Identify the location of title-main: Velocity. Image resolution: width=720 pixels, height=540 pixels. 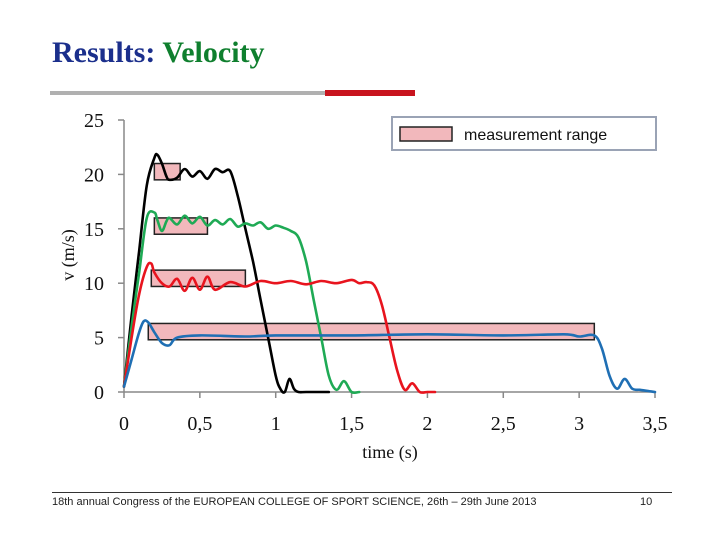
(213, 52).